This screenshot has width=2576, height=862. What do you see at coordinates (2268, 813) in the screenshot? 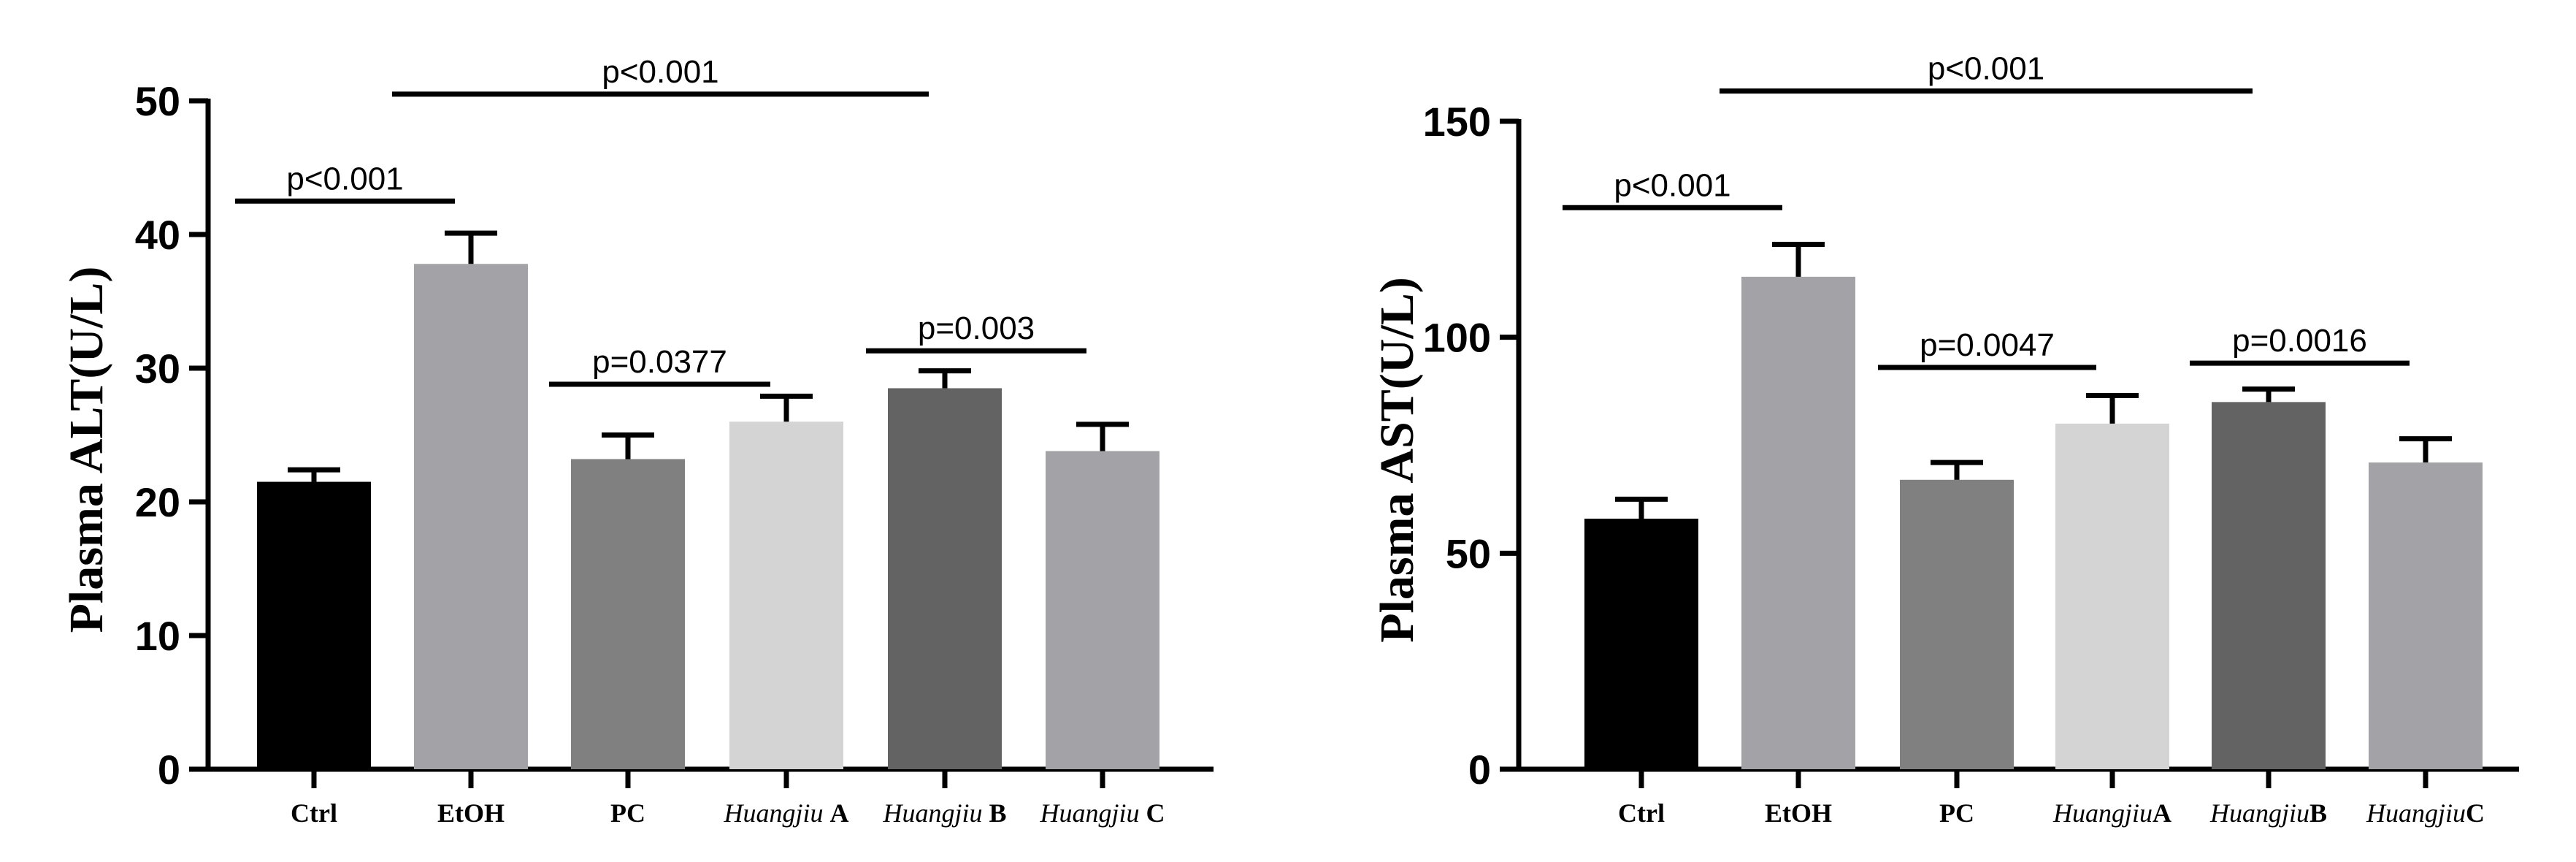
I see `x-tick-label: HuangjiuB` at bounding box center [2268, 813].